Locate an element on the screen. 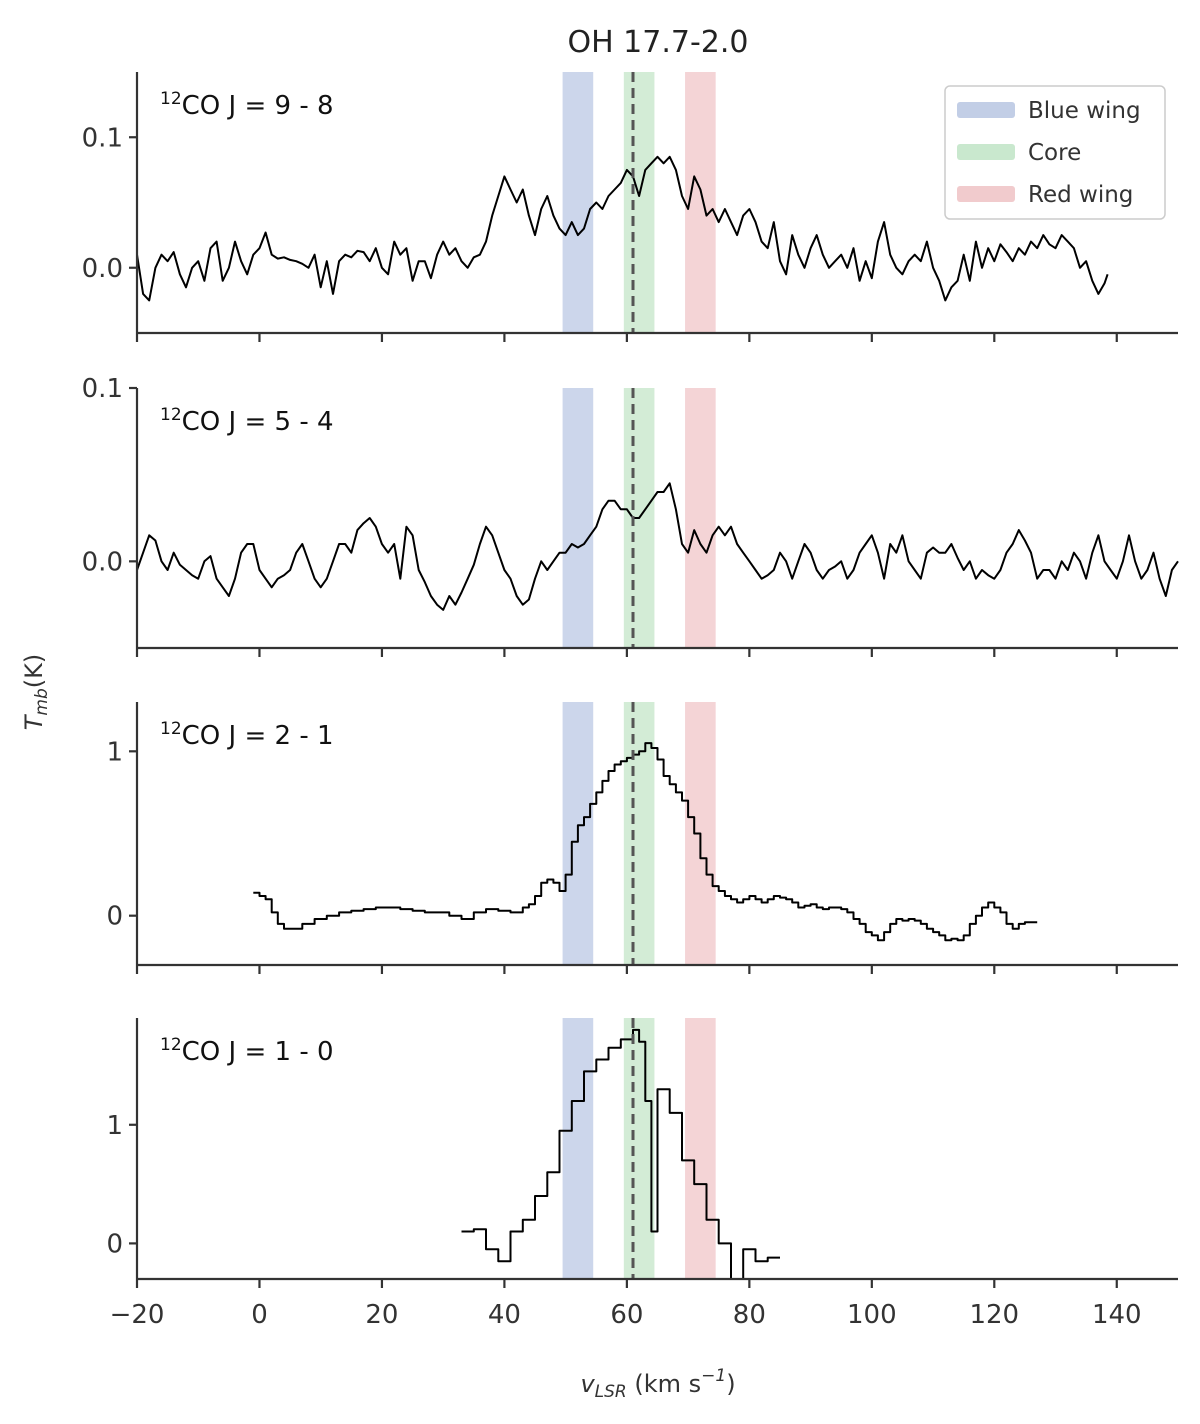  panel-label: 12CO J = 2 - 1 is located at coordinates (247, 735).